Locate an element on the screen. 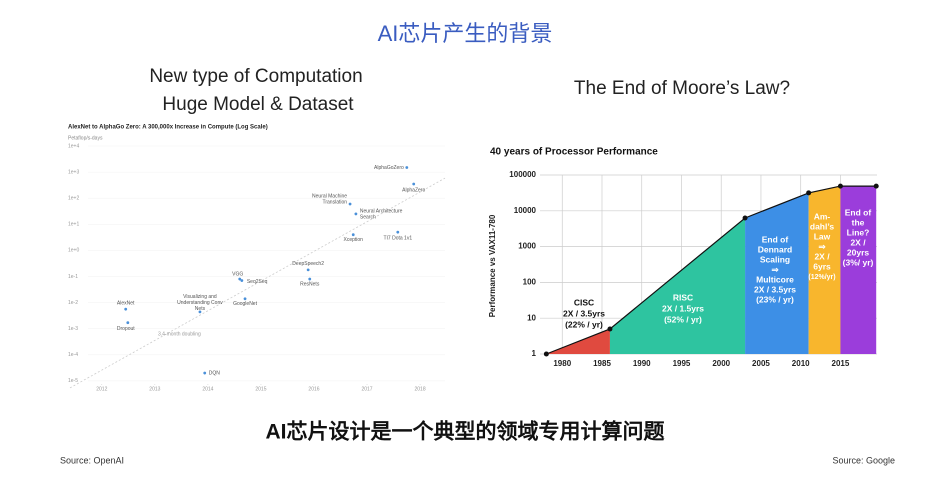 Image resolution: width=930 pixels, height=494 pixels. segment-label: 20yrs is located at coordinates (858, 252).